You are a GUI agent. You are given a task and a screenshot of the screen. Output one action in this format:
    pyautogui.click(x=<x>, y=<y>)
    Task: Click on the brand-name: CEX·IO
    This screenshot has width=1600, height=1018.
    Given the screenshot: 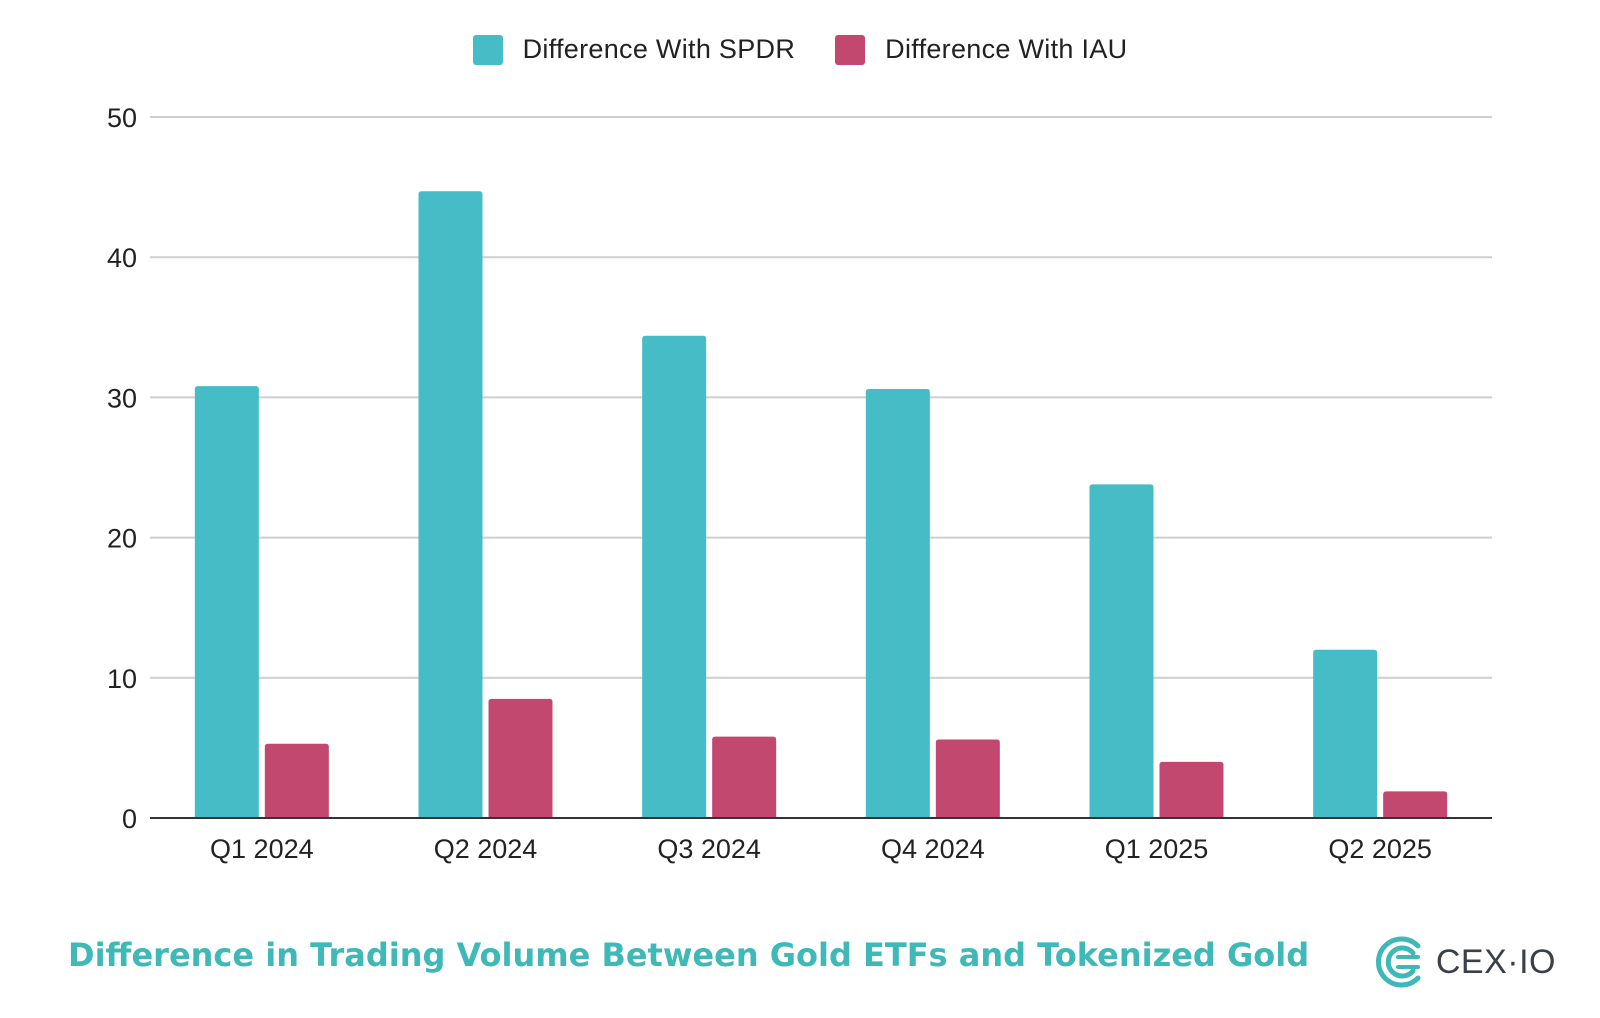 What is the action you would take?
    pyautogui.click(x=1495, y=961)
    